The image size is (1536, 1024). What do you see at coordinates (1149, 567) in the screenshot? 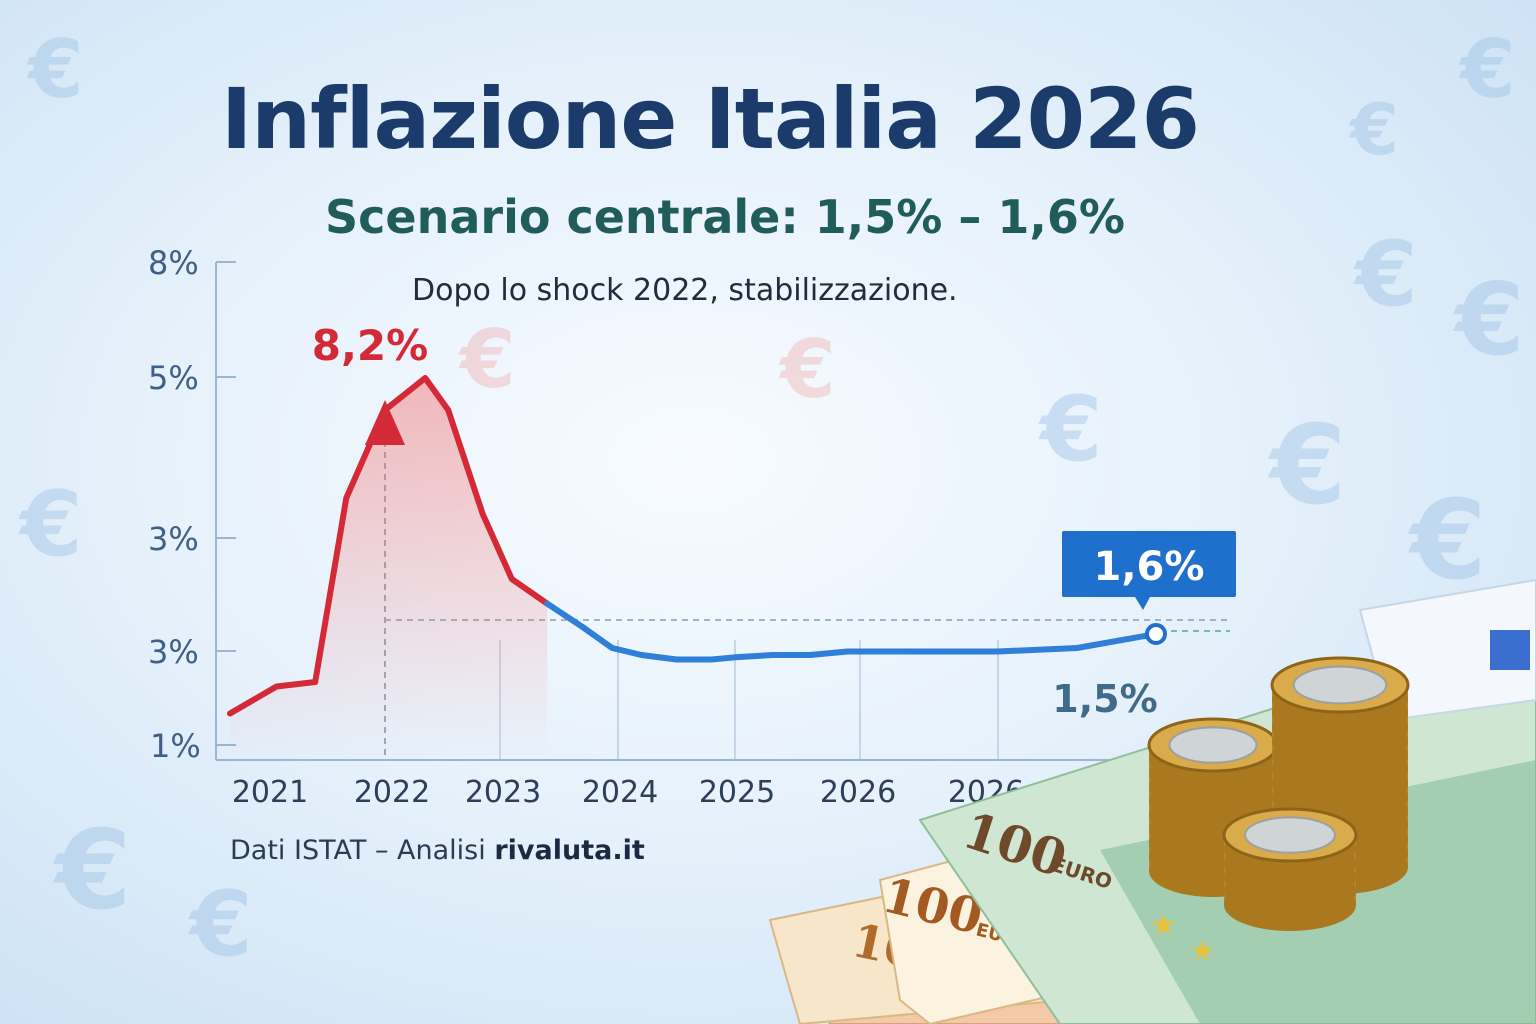
I see `end-label: 1,6%` at bounding box center [1149, 567].